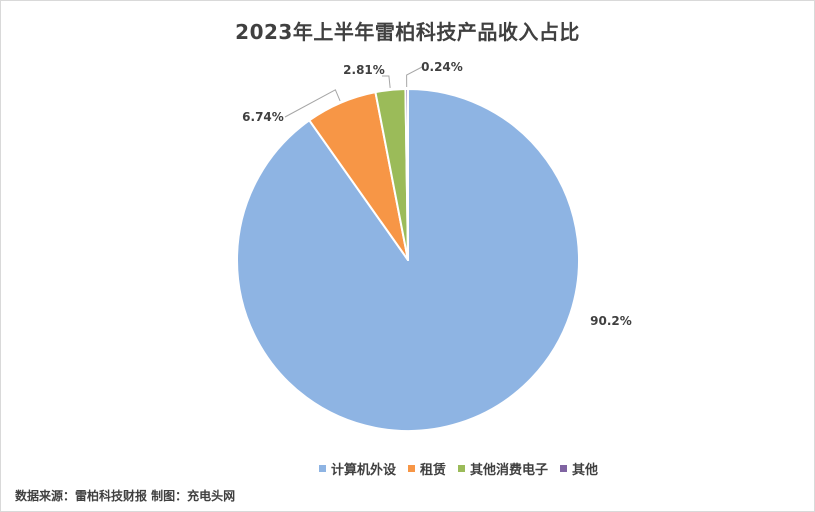  Describe the element at coordinates (585, 470) in the screenshot. I see `legend-label: 其他` at that location.